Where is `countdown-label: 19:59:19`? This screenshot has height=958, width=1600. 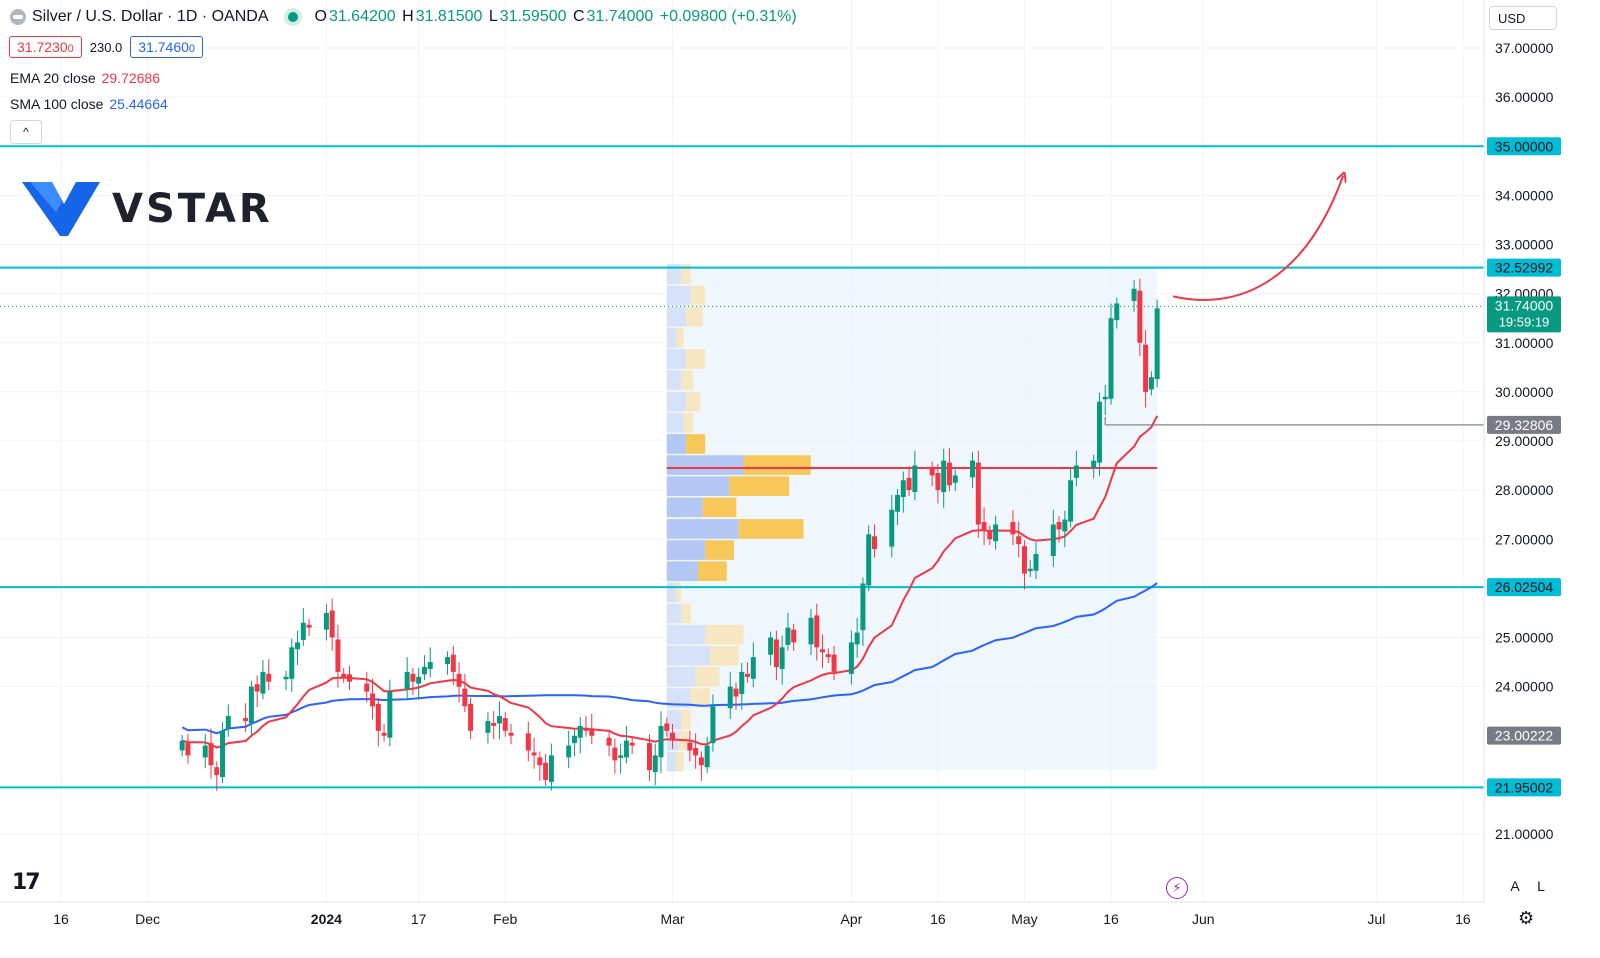
countdown-label: 19:59:19 is located at coordinates (1524, 321).